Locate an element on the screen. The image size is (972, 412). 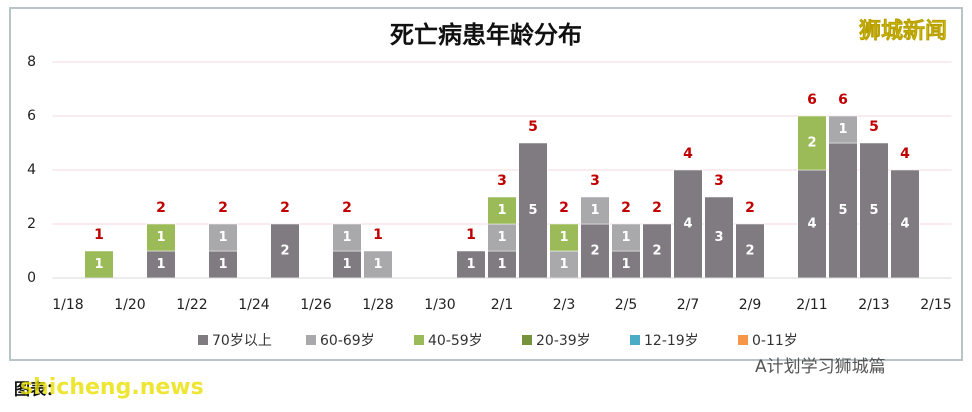
total-label: 3 is located at coordinates (595, 181).